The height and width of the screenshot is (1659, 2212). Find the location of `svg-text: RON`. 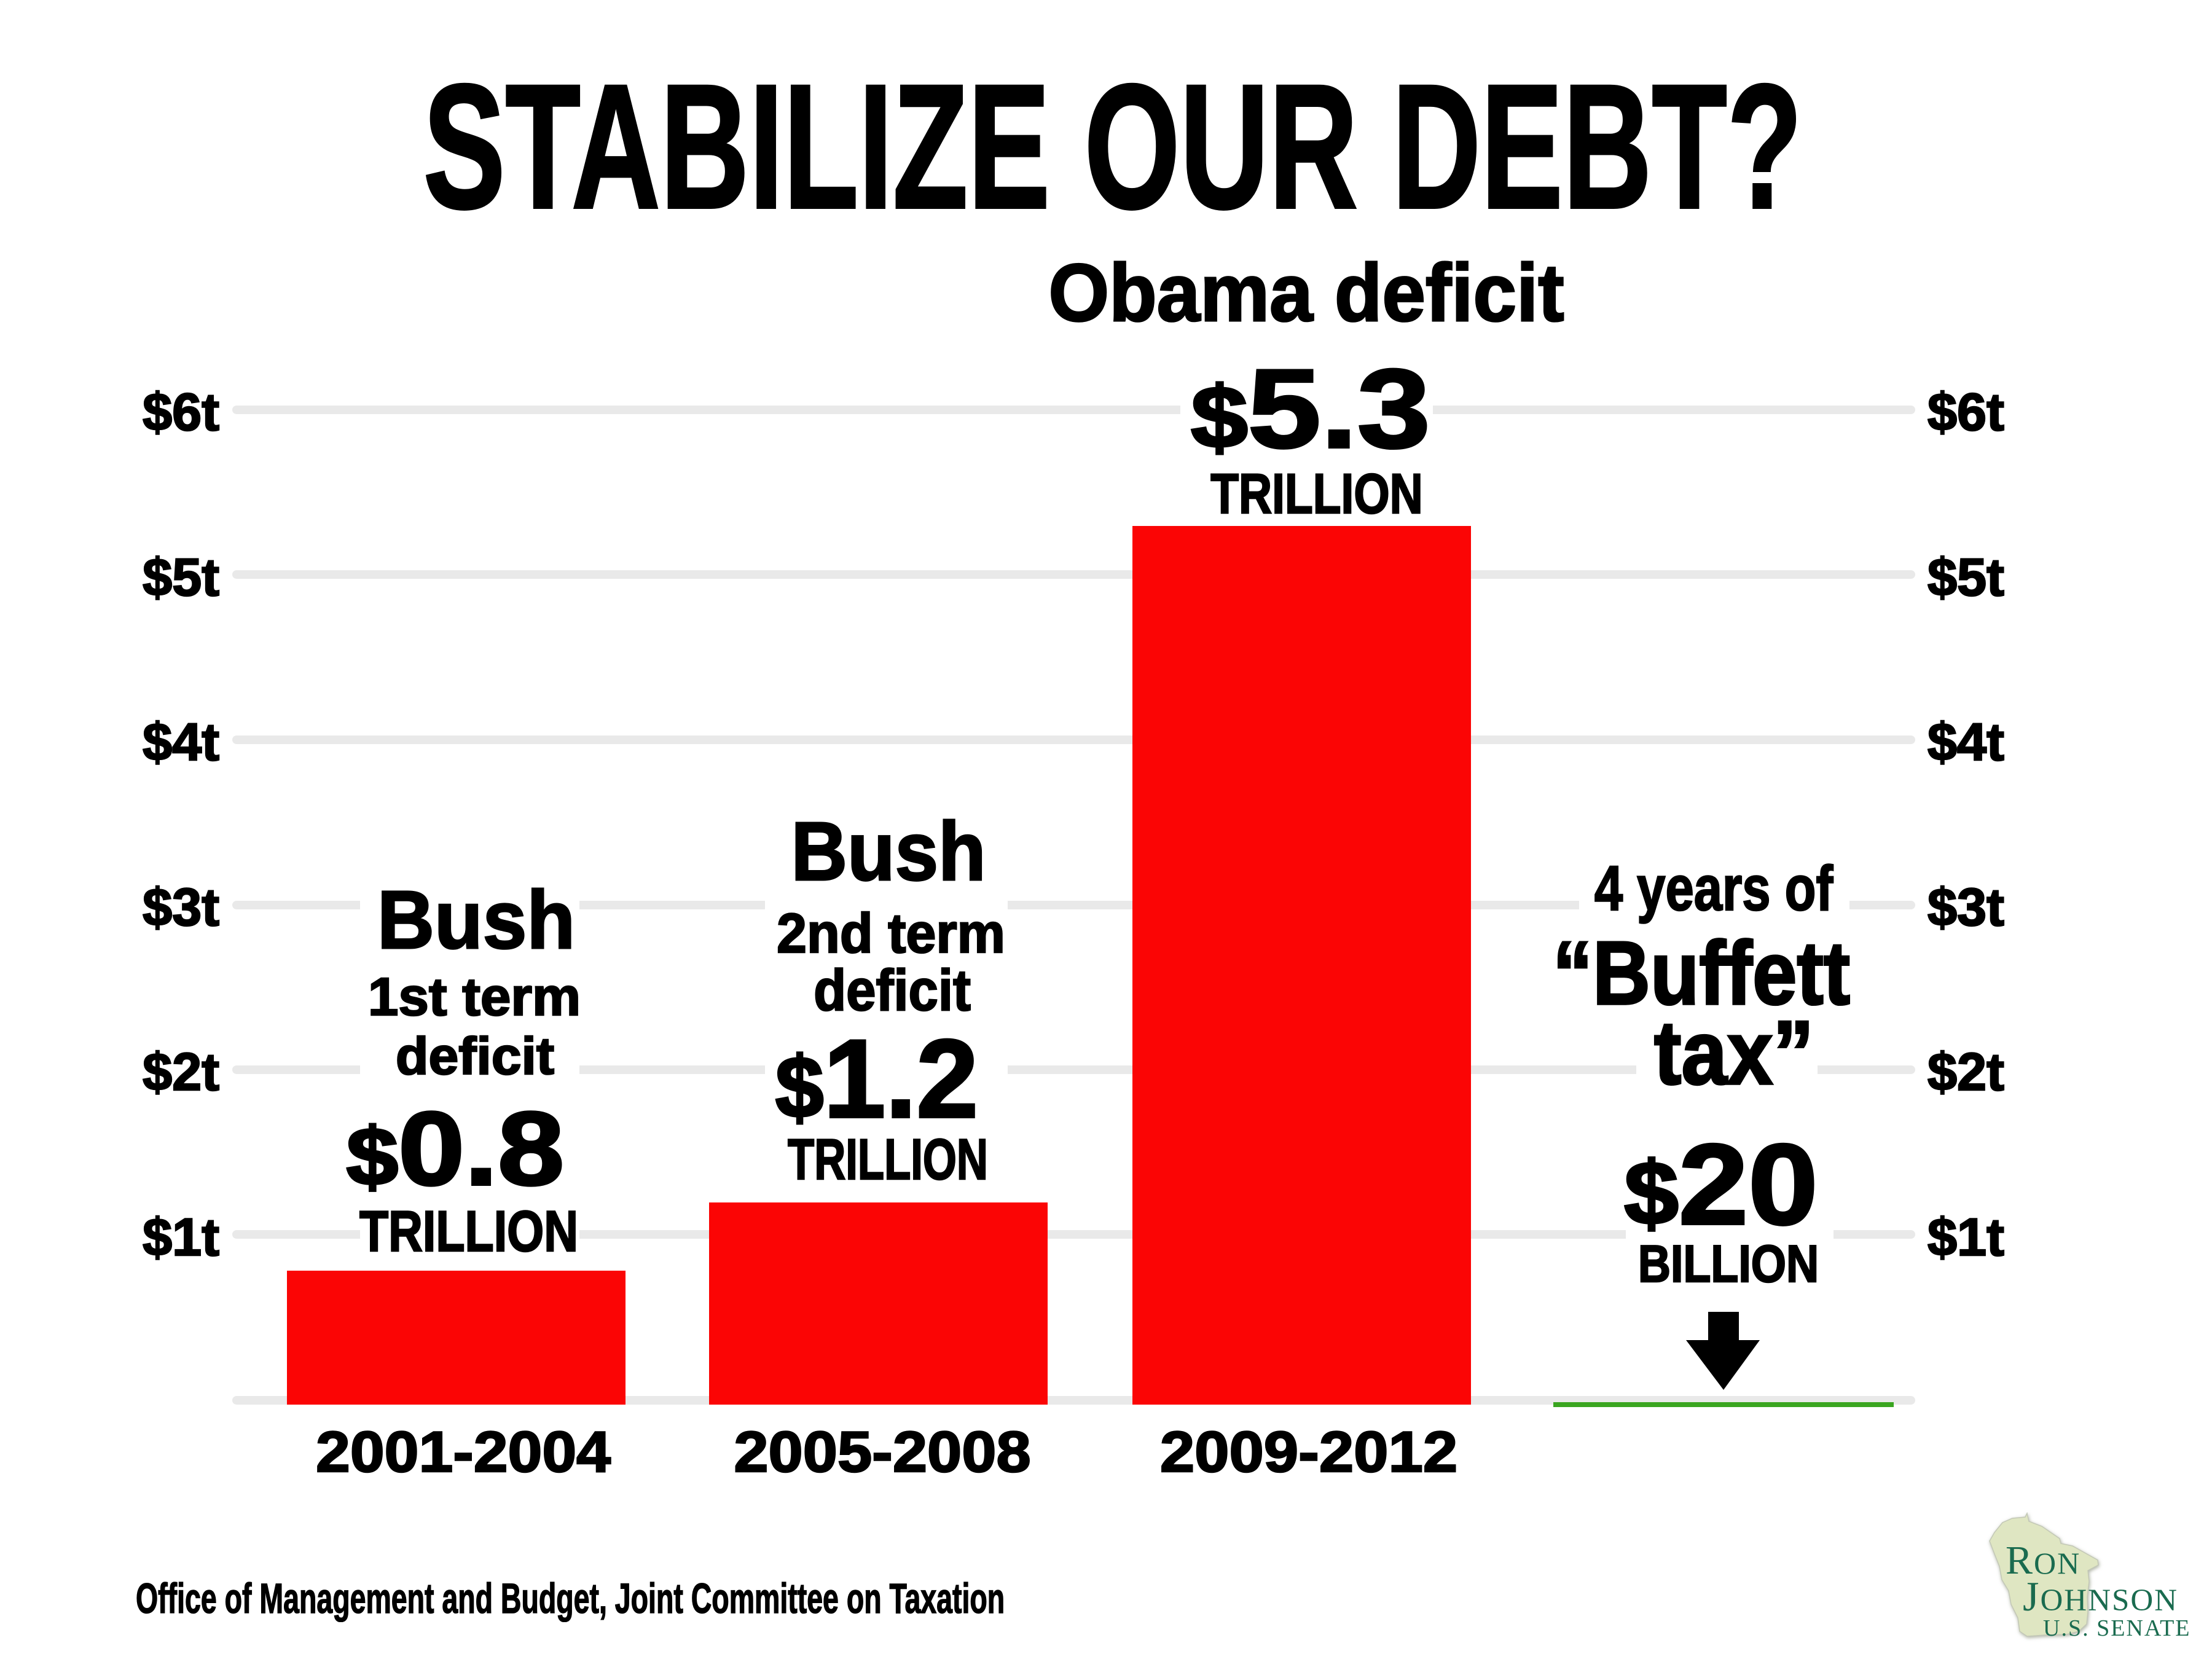

svg-text: RON is located at coordinates (2043, 1560).